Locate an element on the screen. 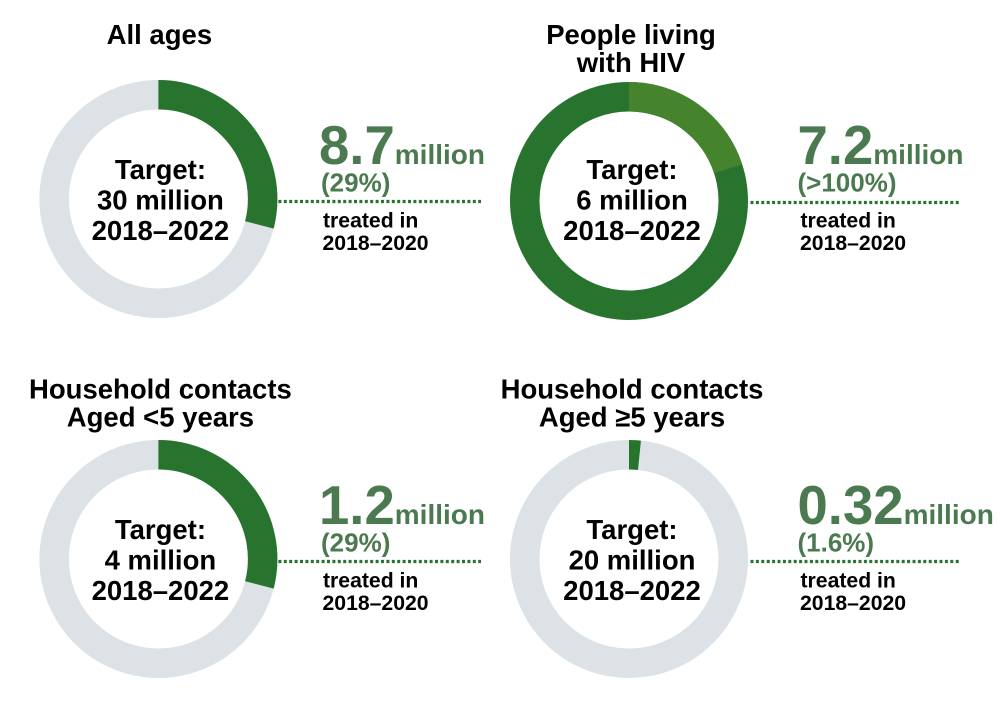 The height and width of the screenshot is (701, 1000). svg-text: People living is located at coordinates (631, 34).